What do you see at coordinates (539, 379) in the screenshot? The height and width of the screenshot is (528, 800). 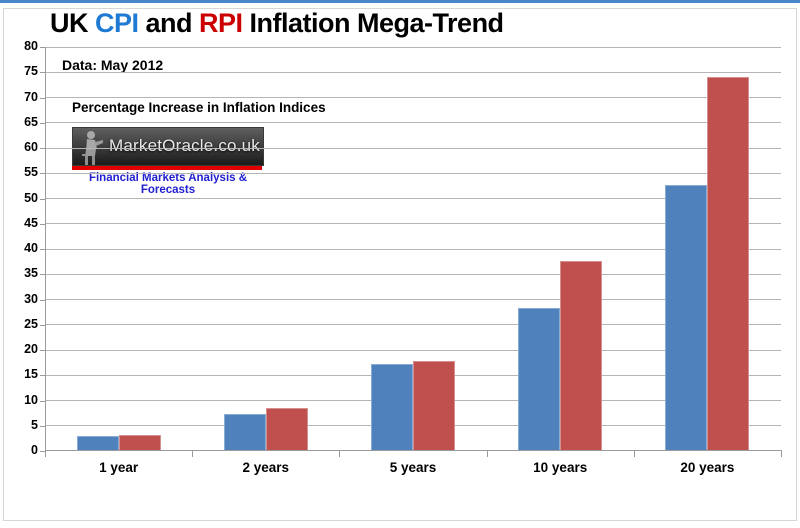 I see `bar-cpi-10-years` at bounding box center [539, 379].